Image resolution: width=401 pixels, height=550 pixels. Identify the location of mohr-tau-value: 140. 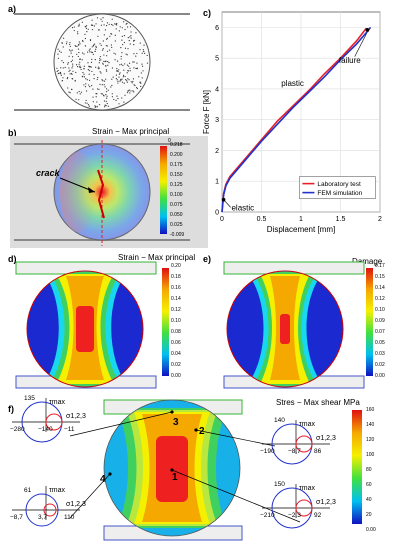
(279, 420).